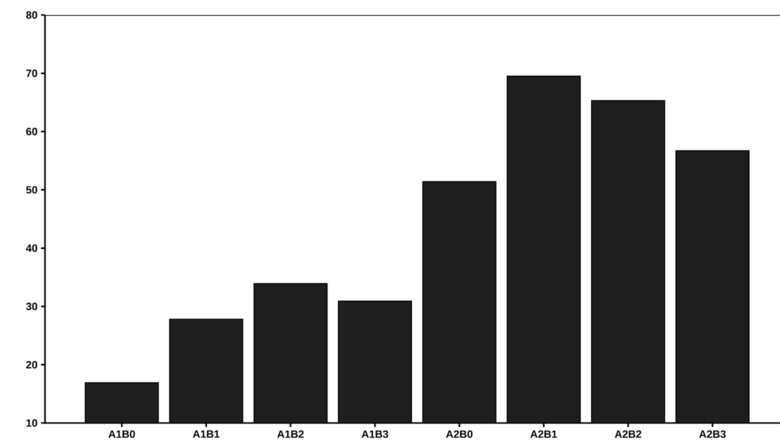 The height and width of the screenshot is (445, 780). Describe the element at coordinates (32, 306) in the screenshot. I see `y-tick-label: 30` at that location.